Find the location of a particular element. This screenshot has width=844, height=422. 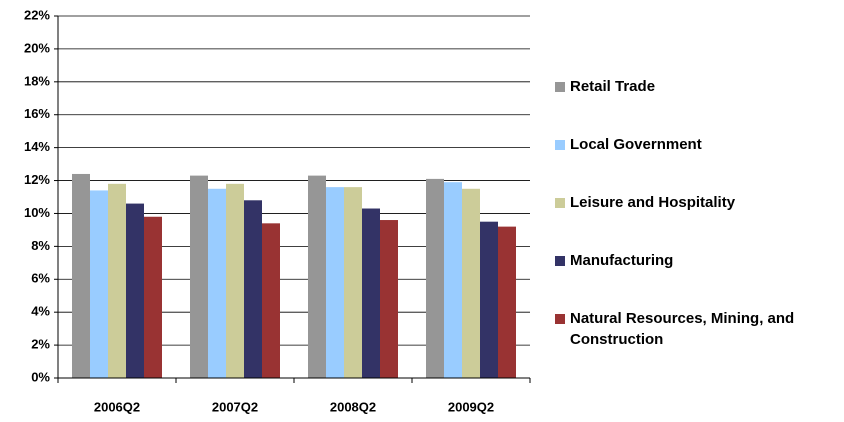

legend-label: Retail Trade is located at coordinates (613, 86).